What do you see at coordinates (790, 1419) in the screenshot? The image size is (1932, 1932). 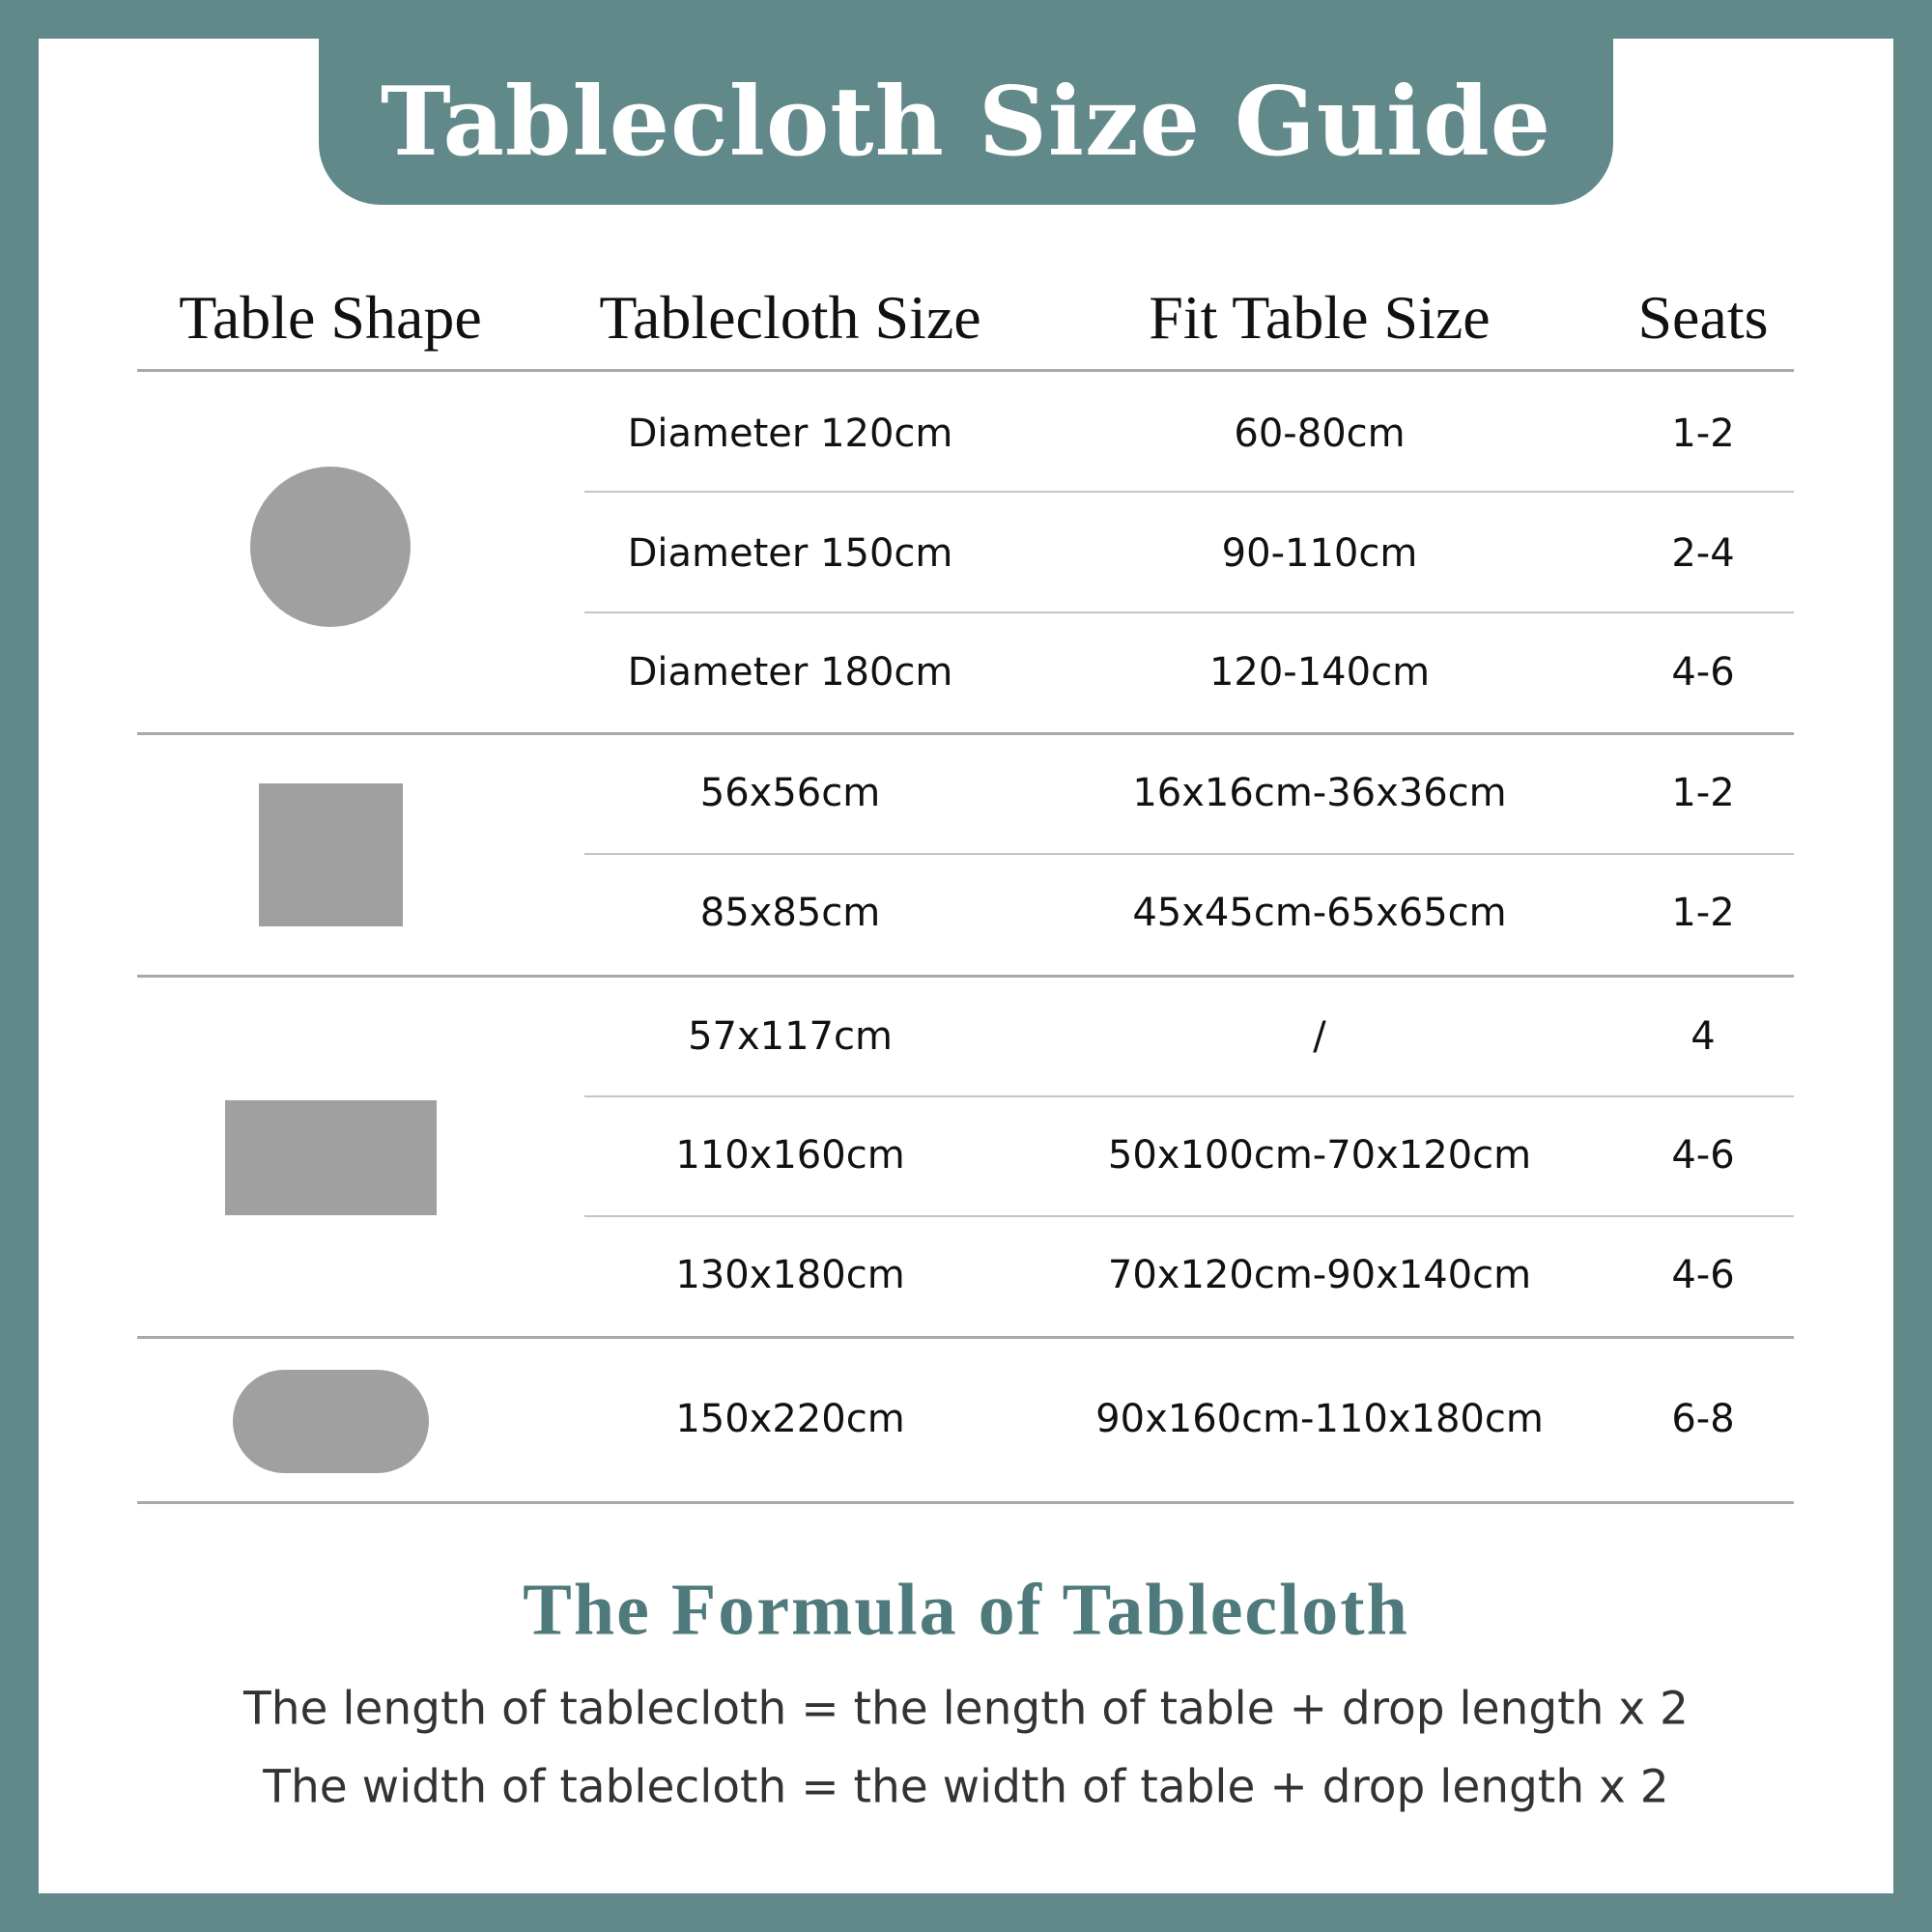 I see `table-cell-size: 150x220cm` at bounding box center [790, 1419].